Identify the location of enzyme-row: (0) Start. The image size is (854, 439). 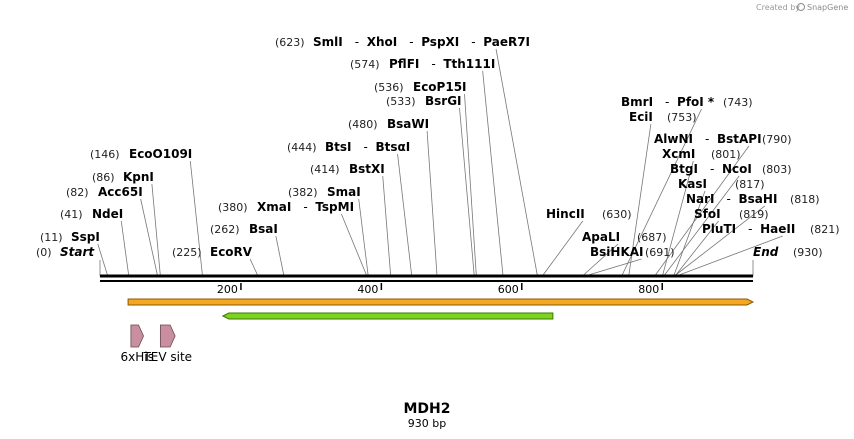
(65, 252).